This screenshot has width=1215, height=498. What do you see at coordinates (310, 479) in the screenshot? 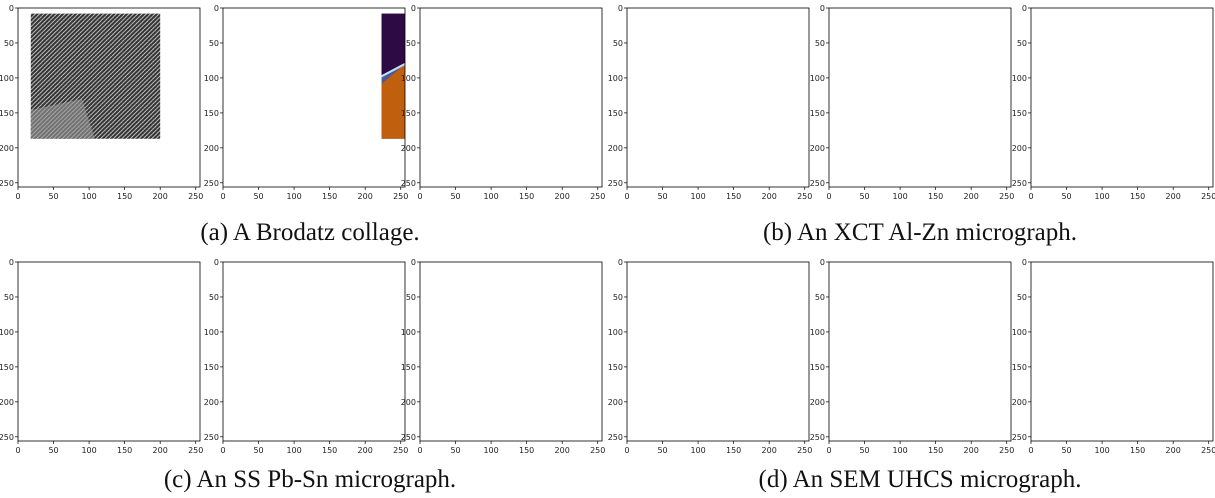
I see `caption: (c) An SS Pb-Sn micrograph.` at bounding box center [310, 479].